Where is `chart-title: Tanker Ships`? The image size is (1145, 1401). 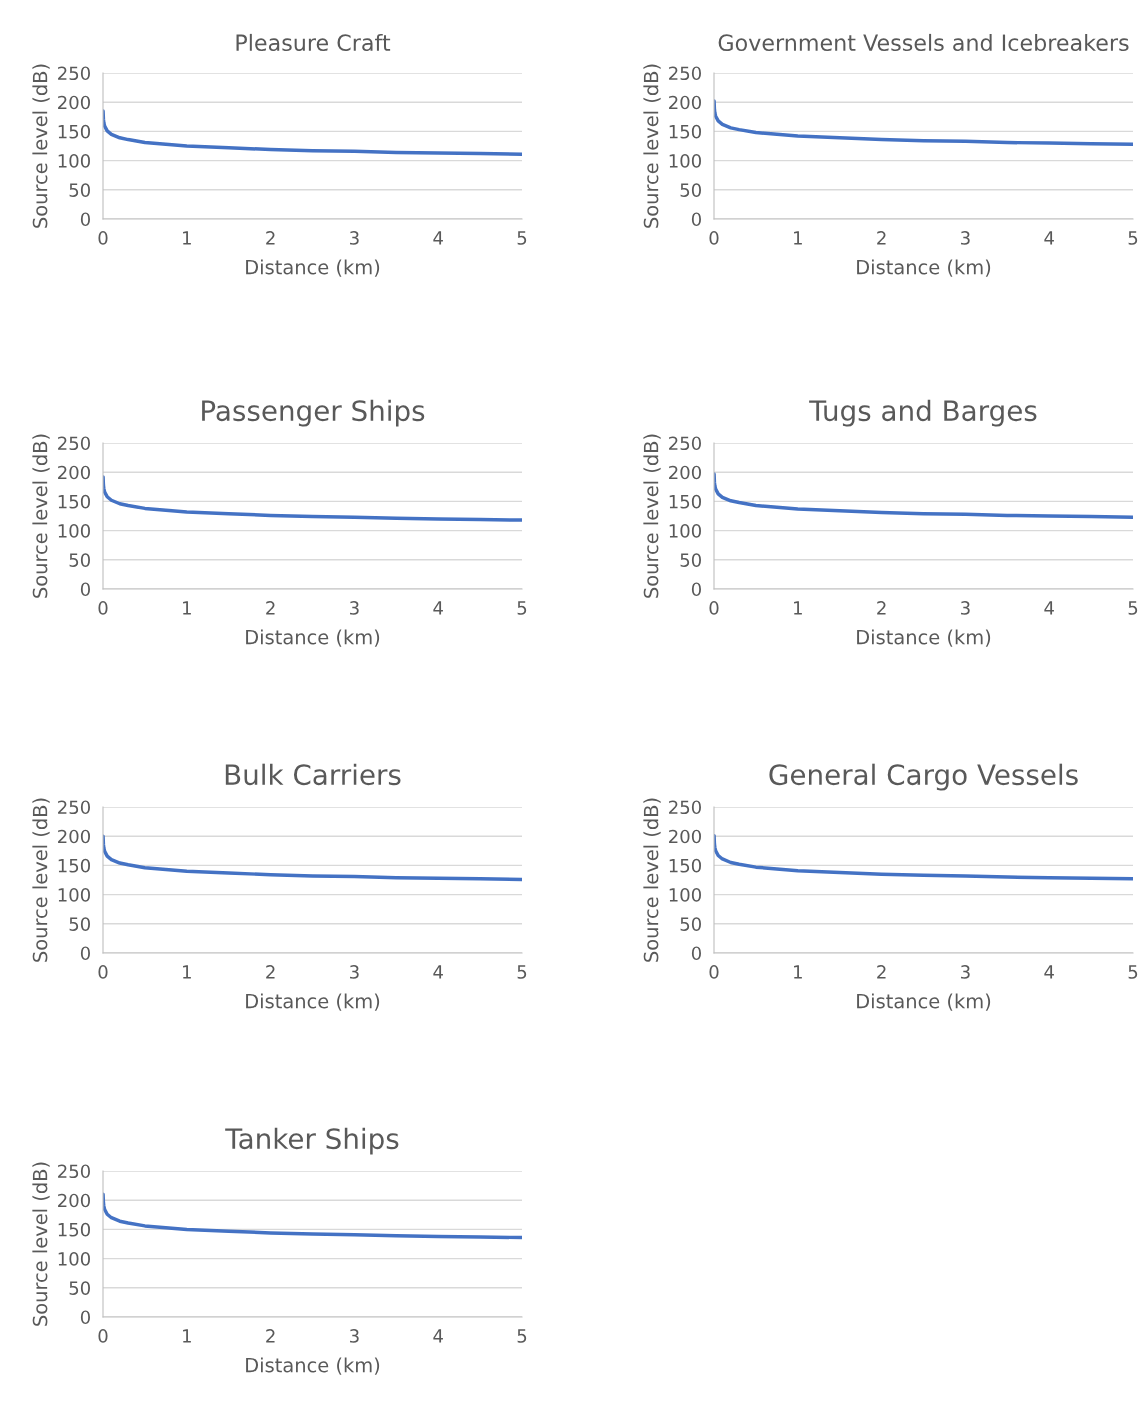
chart-title: Tanker Ships is located at coordinates (312, 1141).